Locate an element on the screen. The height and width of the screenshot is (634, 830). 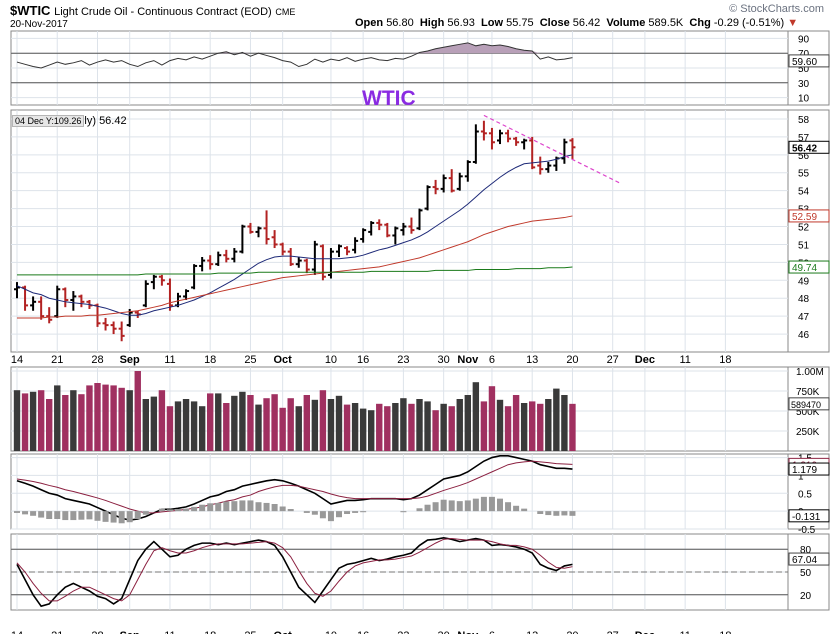
price-ma-long-badge: 49.74 is located at coordinates (804, 268).